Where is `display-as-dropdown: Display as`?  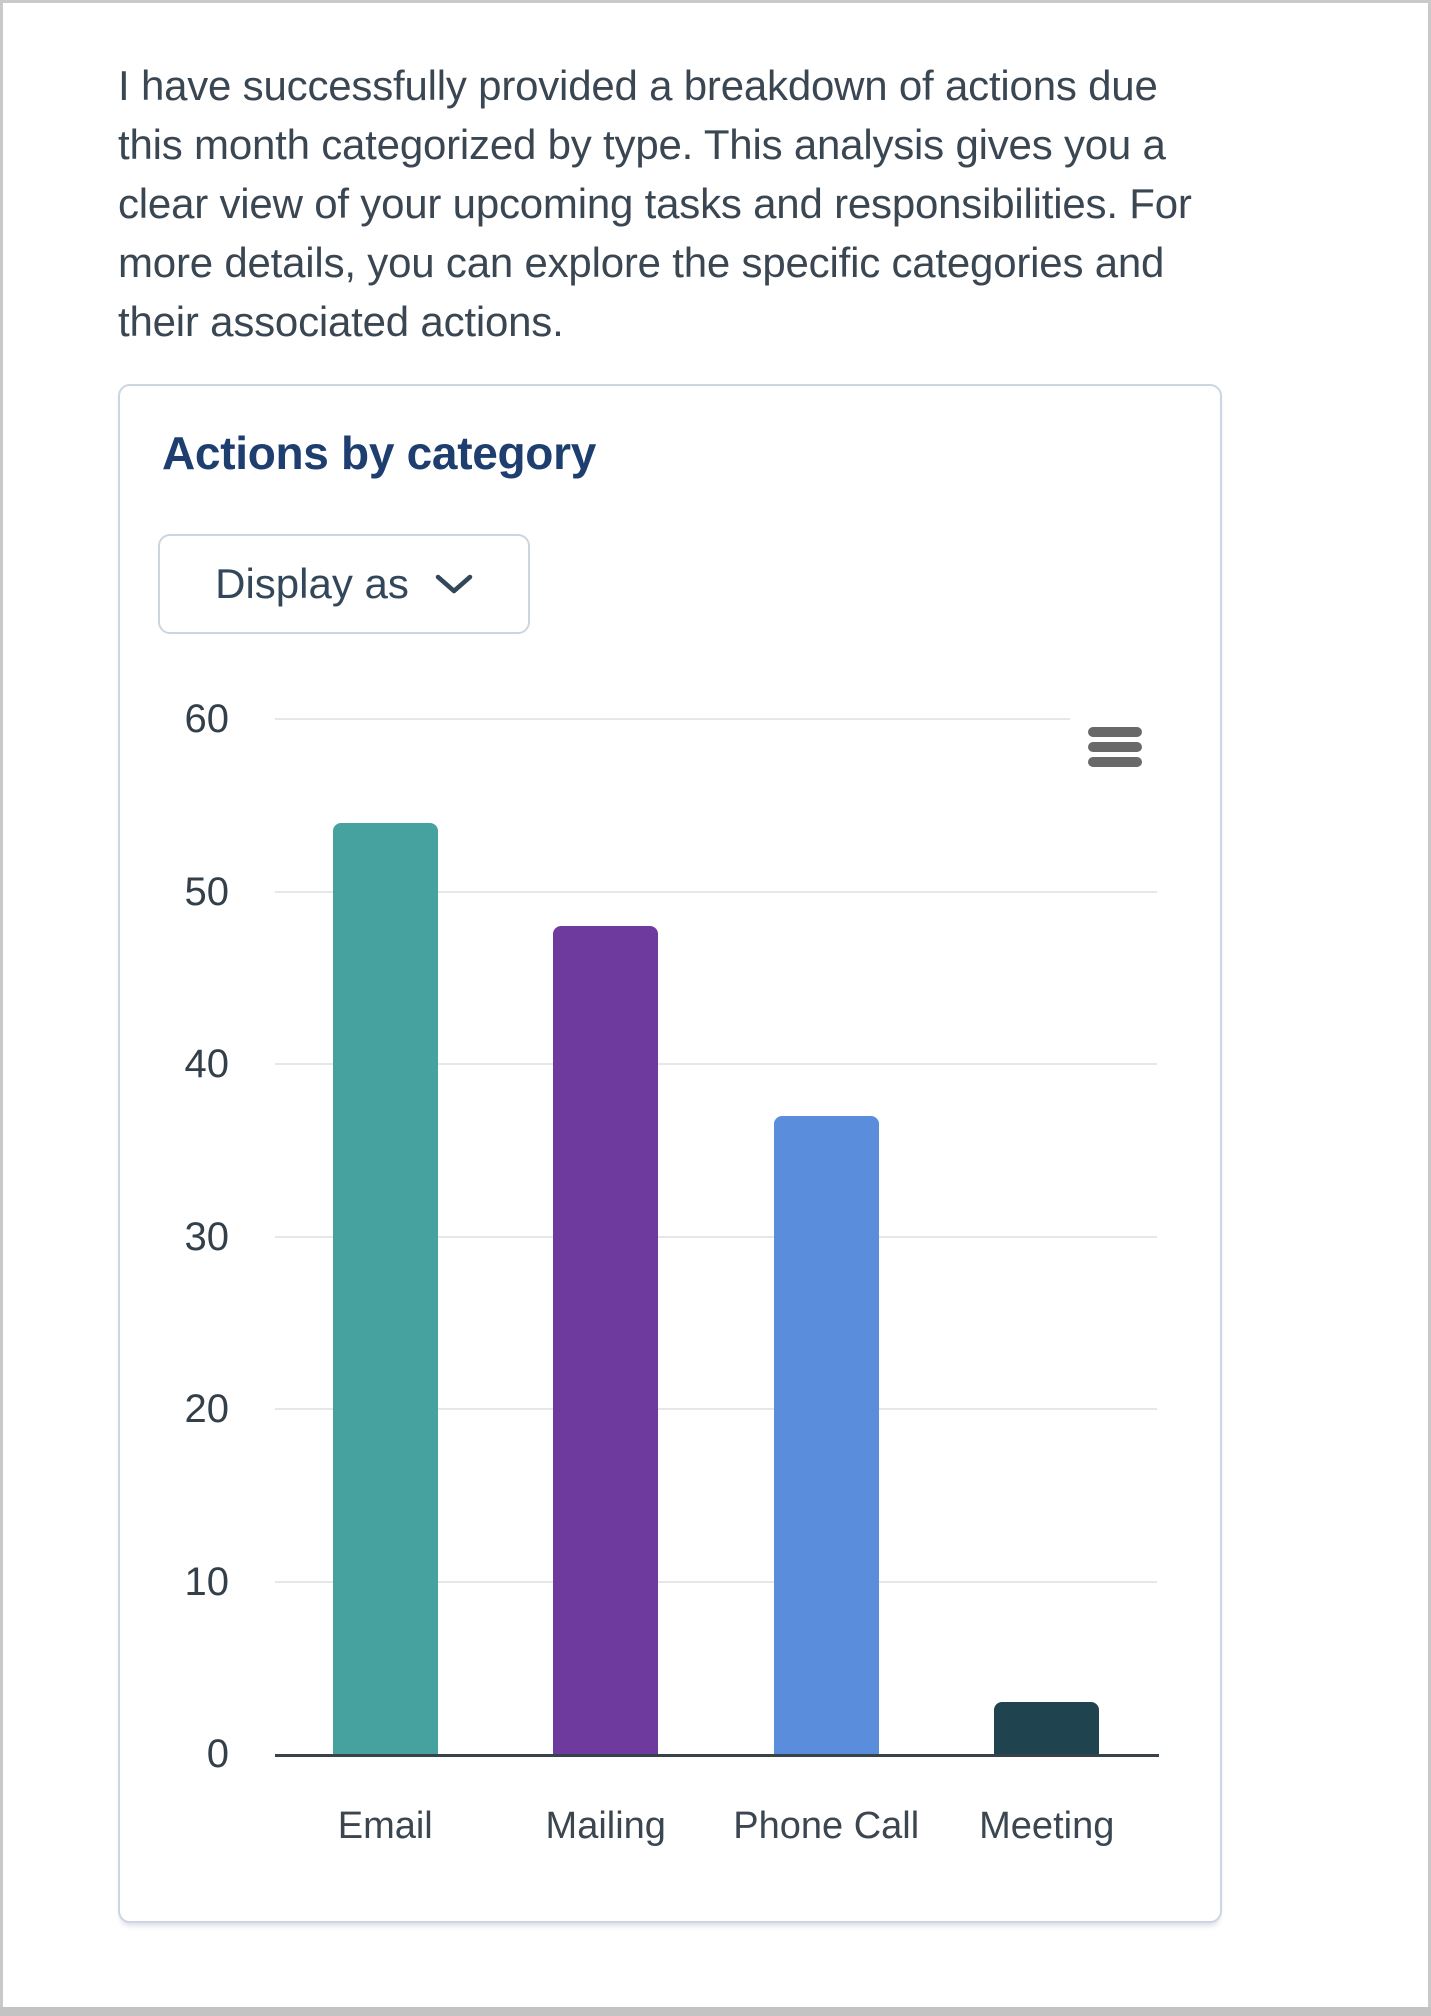
display-as-dropdown: Display as is located at coordinates (344, 584).